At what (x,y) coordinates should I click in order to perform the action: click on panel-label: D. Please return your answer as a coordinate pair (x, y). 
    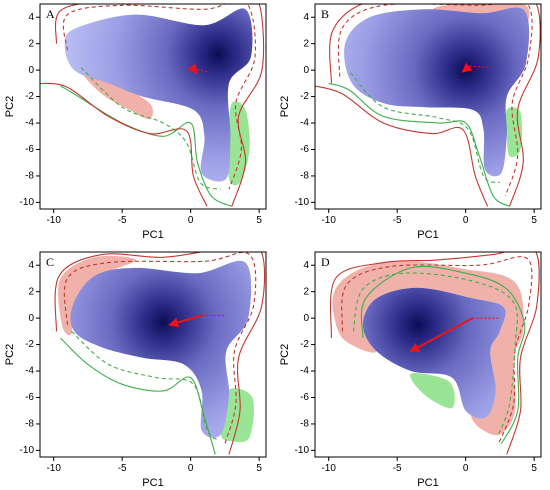
    Looking at the image, I should click on (325, 262).